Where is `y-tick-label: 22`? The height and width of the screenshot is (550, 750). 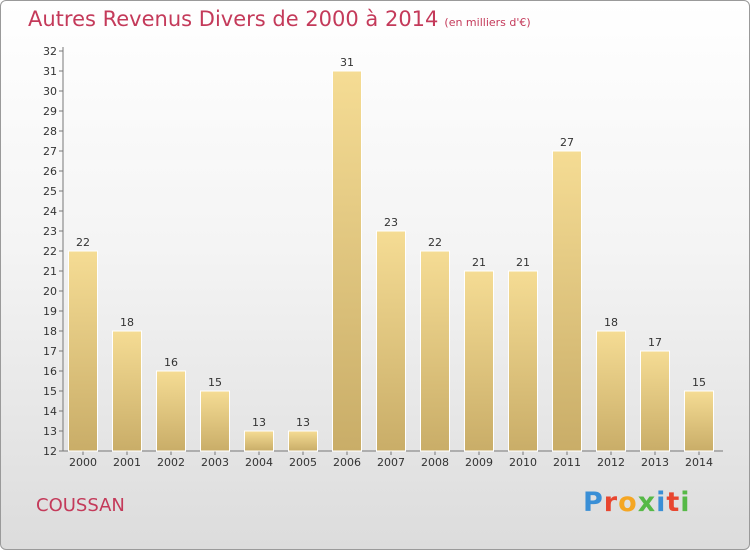
y-tick-label: 22 is located at coordinates (50, 251).